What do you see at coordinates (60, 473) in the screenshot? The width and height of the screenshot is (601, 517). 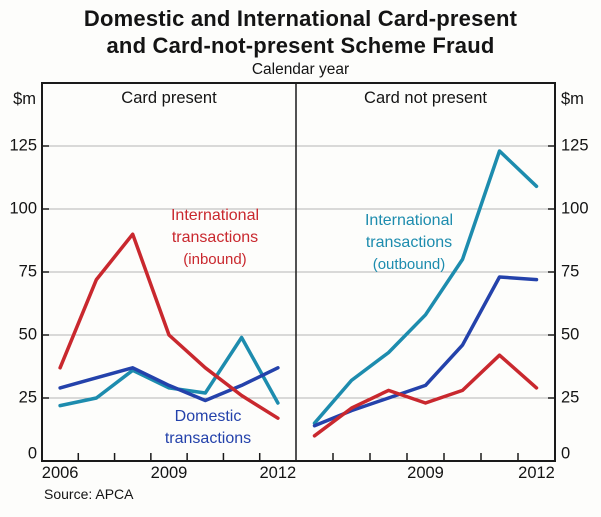 I see `x-axis-label: 2006` at bounding box center [60, 473].